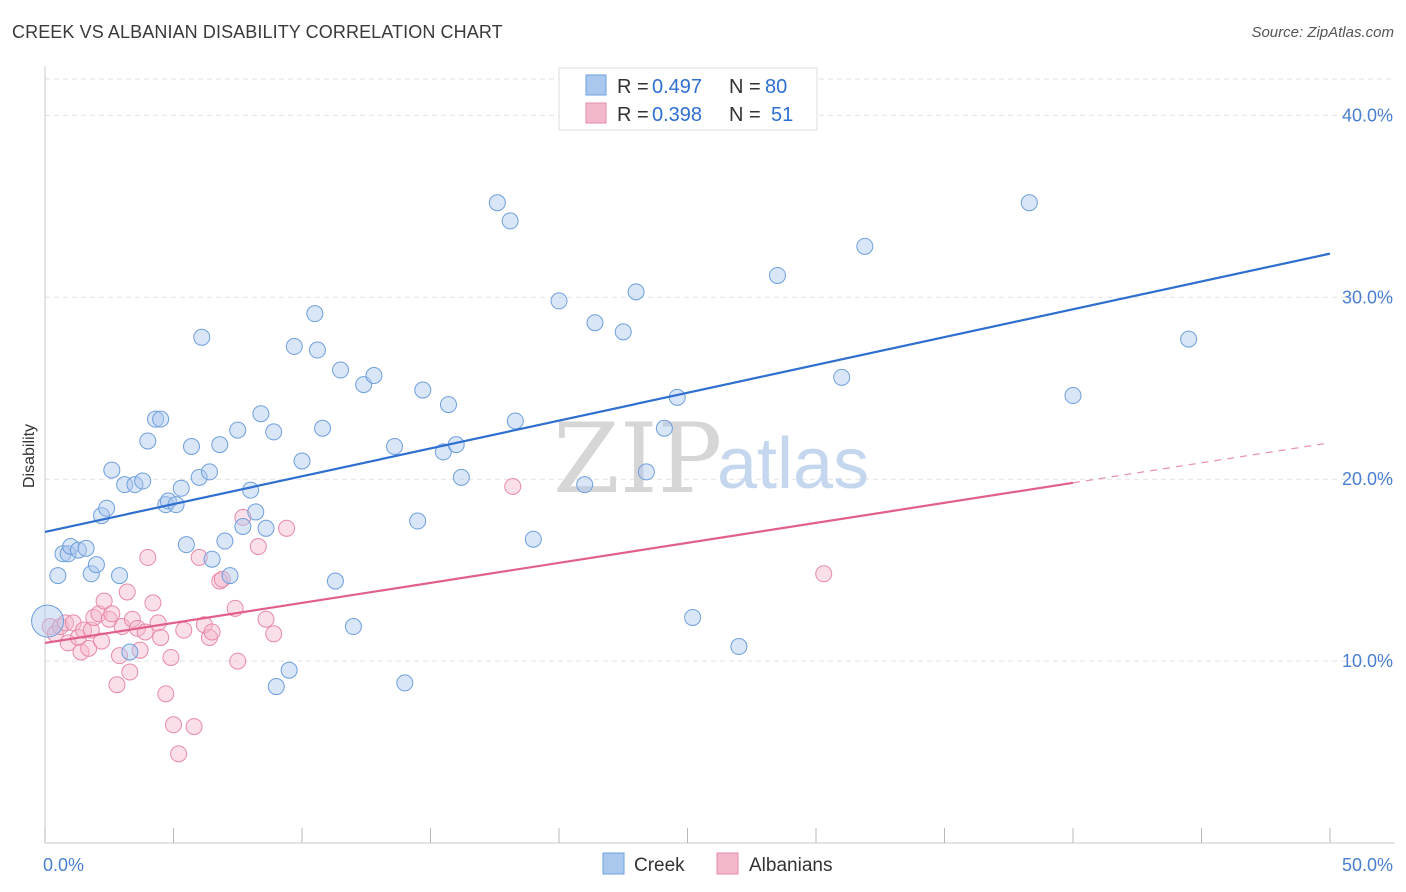 This screenshot has width=1406, height=892. I want to click on watermark-atlas: atlas, so click(793, 464).